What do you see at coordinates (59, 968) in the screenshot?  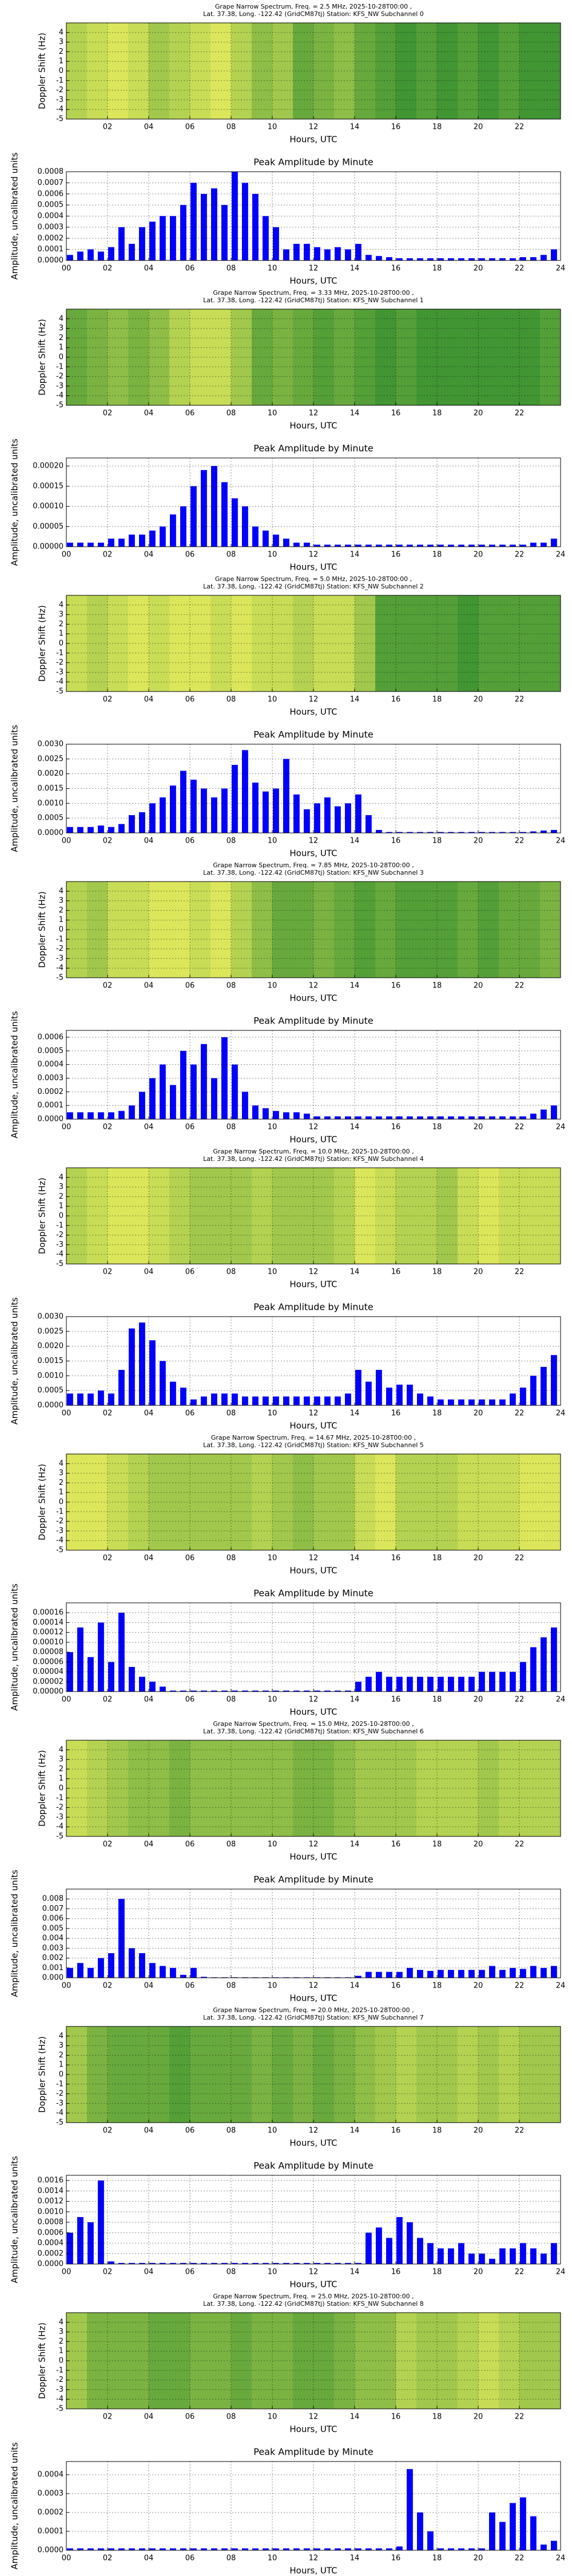 I see `y-tick-label: -4` at bounding box center [59, 968].